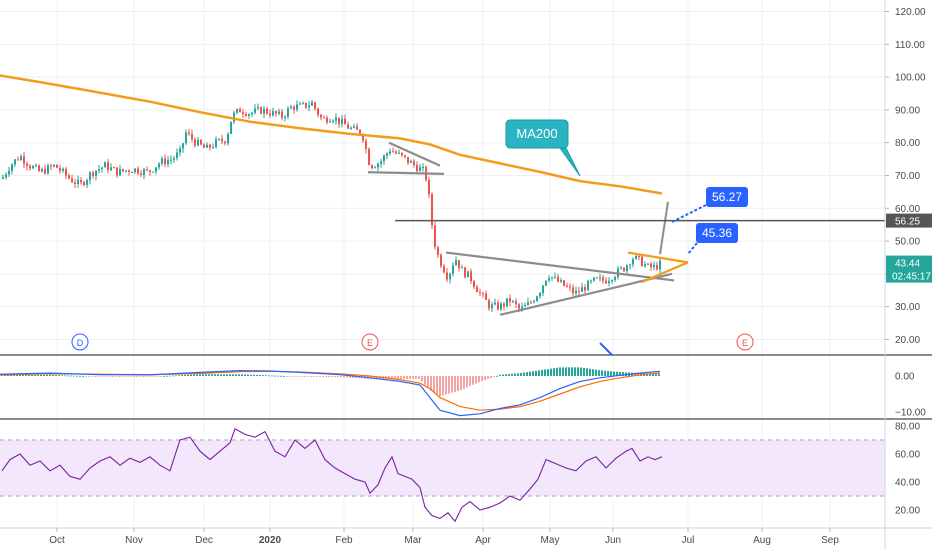 The height and width of the screenshot is (550, 932). What do you see at coordinates (909, 269) in the screenshot?
I see `current-price-badge` at bounding box center [909, 269].